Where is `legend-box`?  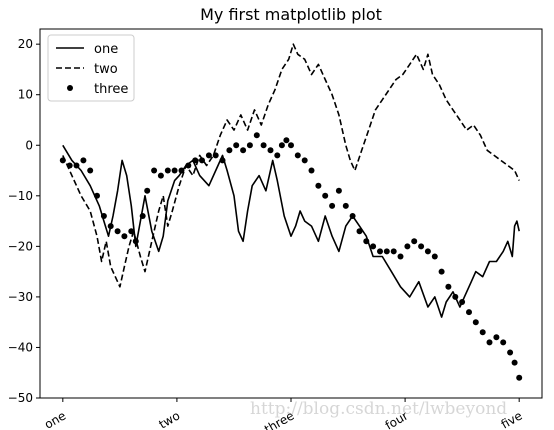
legend-box is located at coordinates (91, 68).